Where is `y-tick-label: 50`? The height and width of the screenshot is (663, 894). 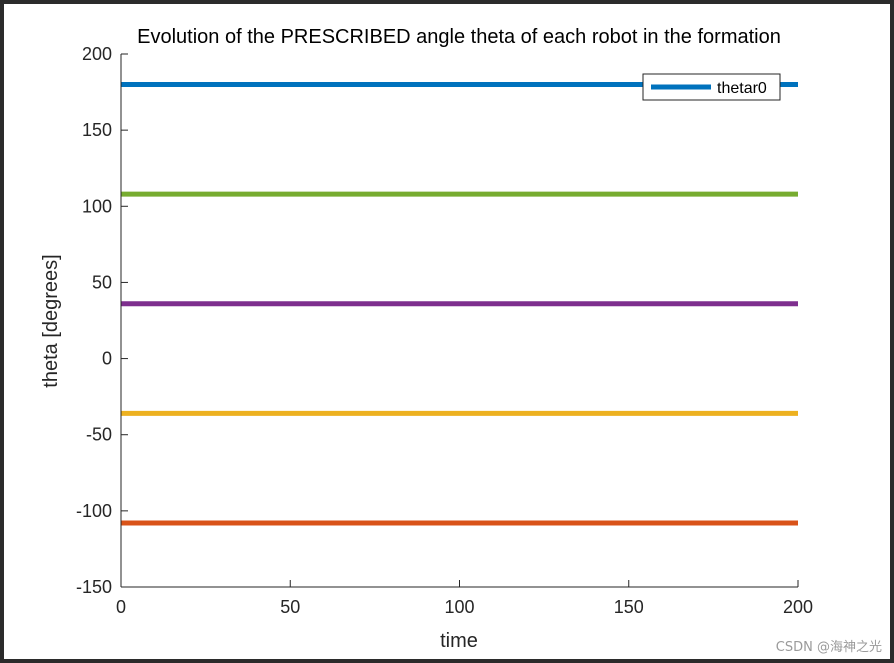 y-tick-label: 50 is located at coordinates (102, 282).